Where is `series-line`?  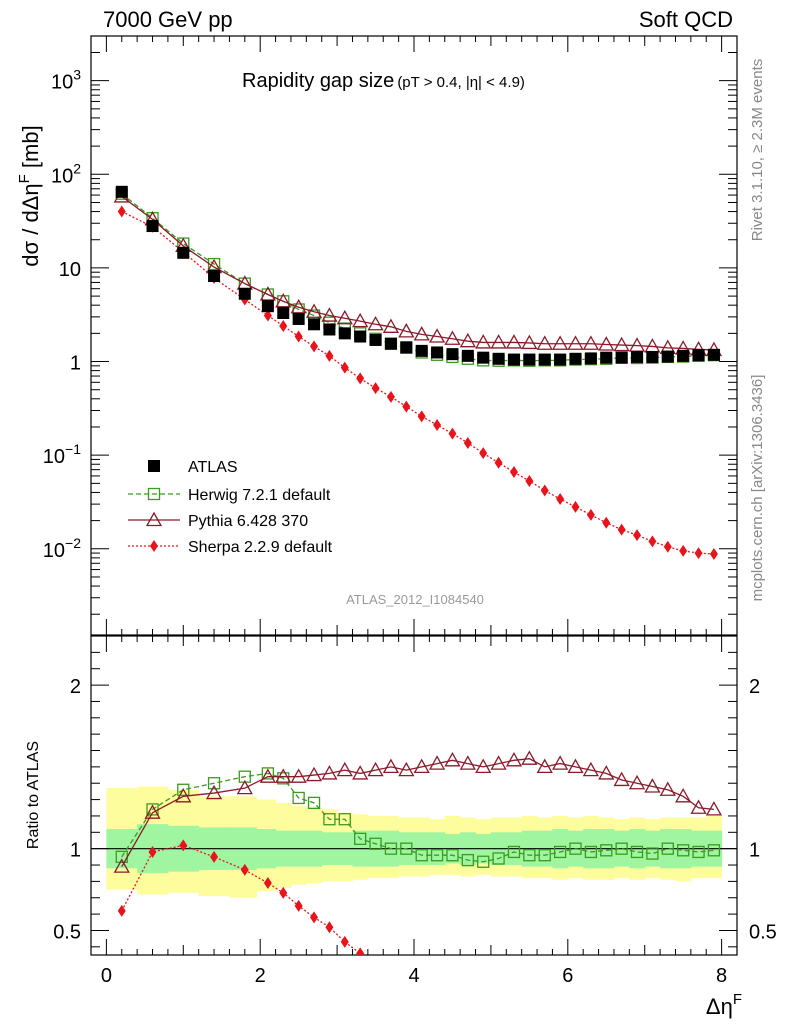
series-line is located at coordinates (417, 273).